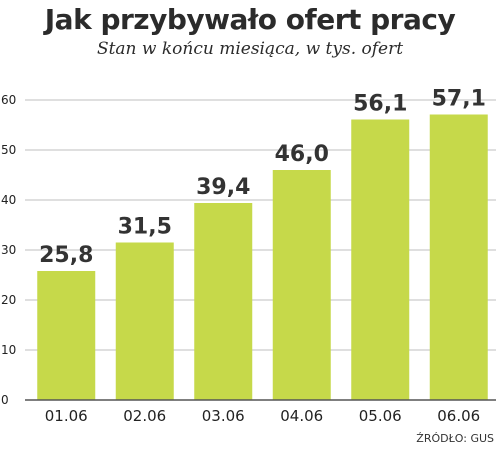  I want to click on source-note: ŹRÓDŁO: GUS, so click(455, 438).